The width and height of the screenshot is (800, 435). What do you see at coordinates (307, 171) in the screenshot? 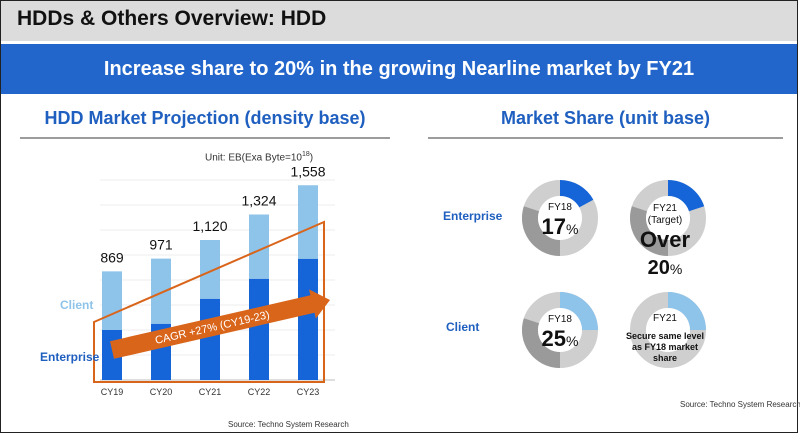
I see `total-label: 1,558` at bounding box center [307, 171].